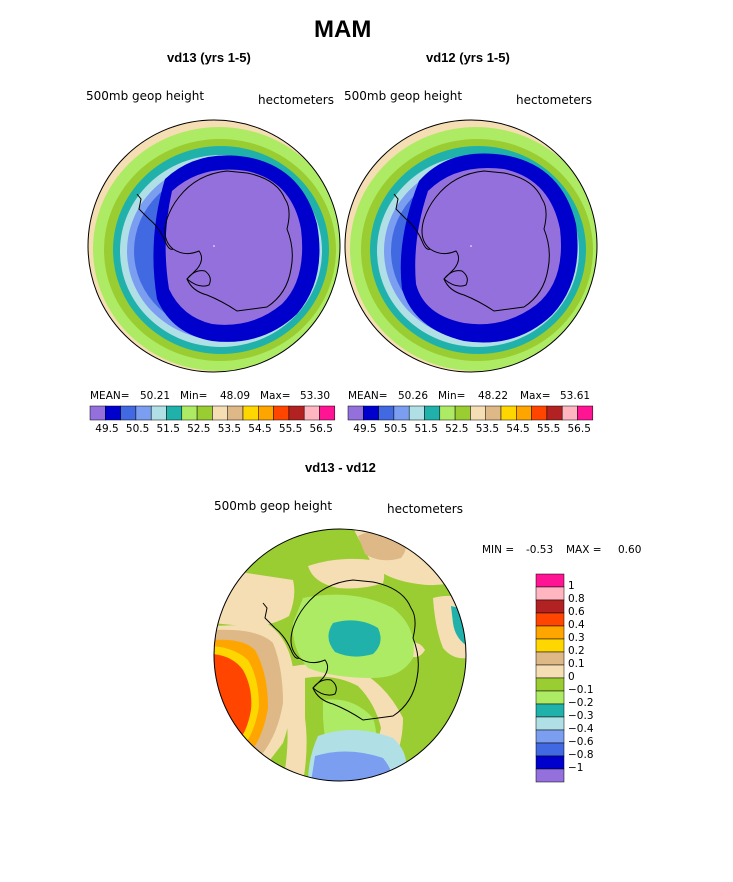 Image resolution: width=733 pixels, height=882 pixels. What do you see at coordinates (581, 742) in the screenshot?
I see `colorbar-tick-label: −0.6` at bounding box center [581, 742].